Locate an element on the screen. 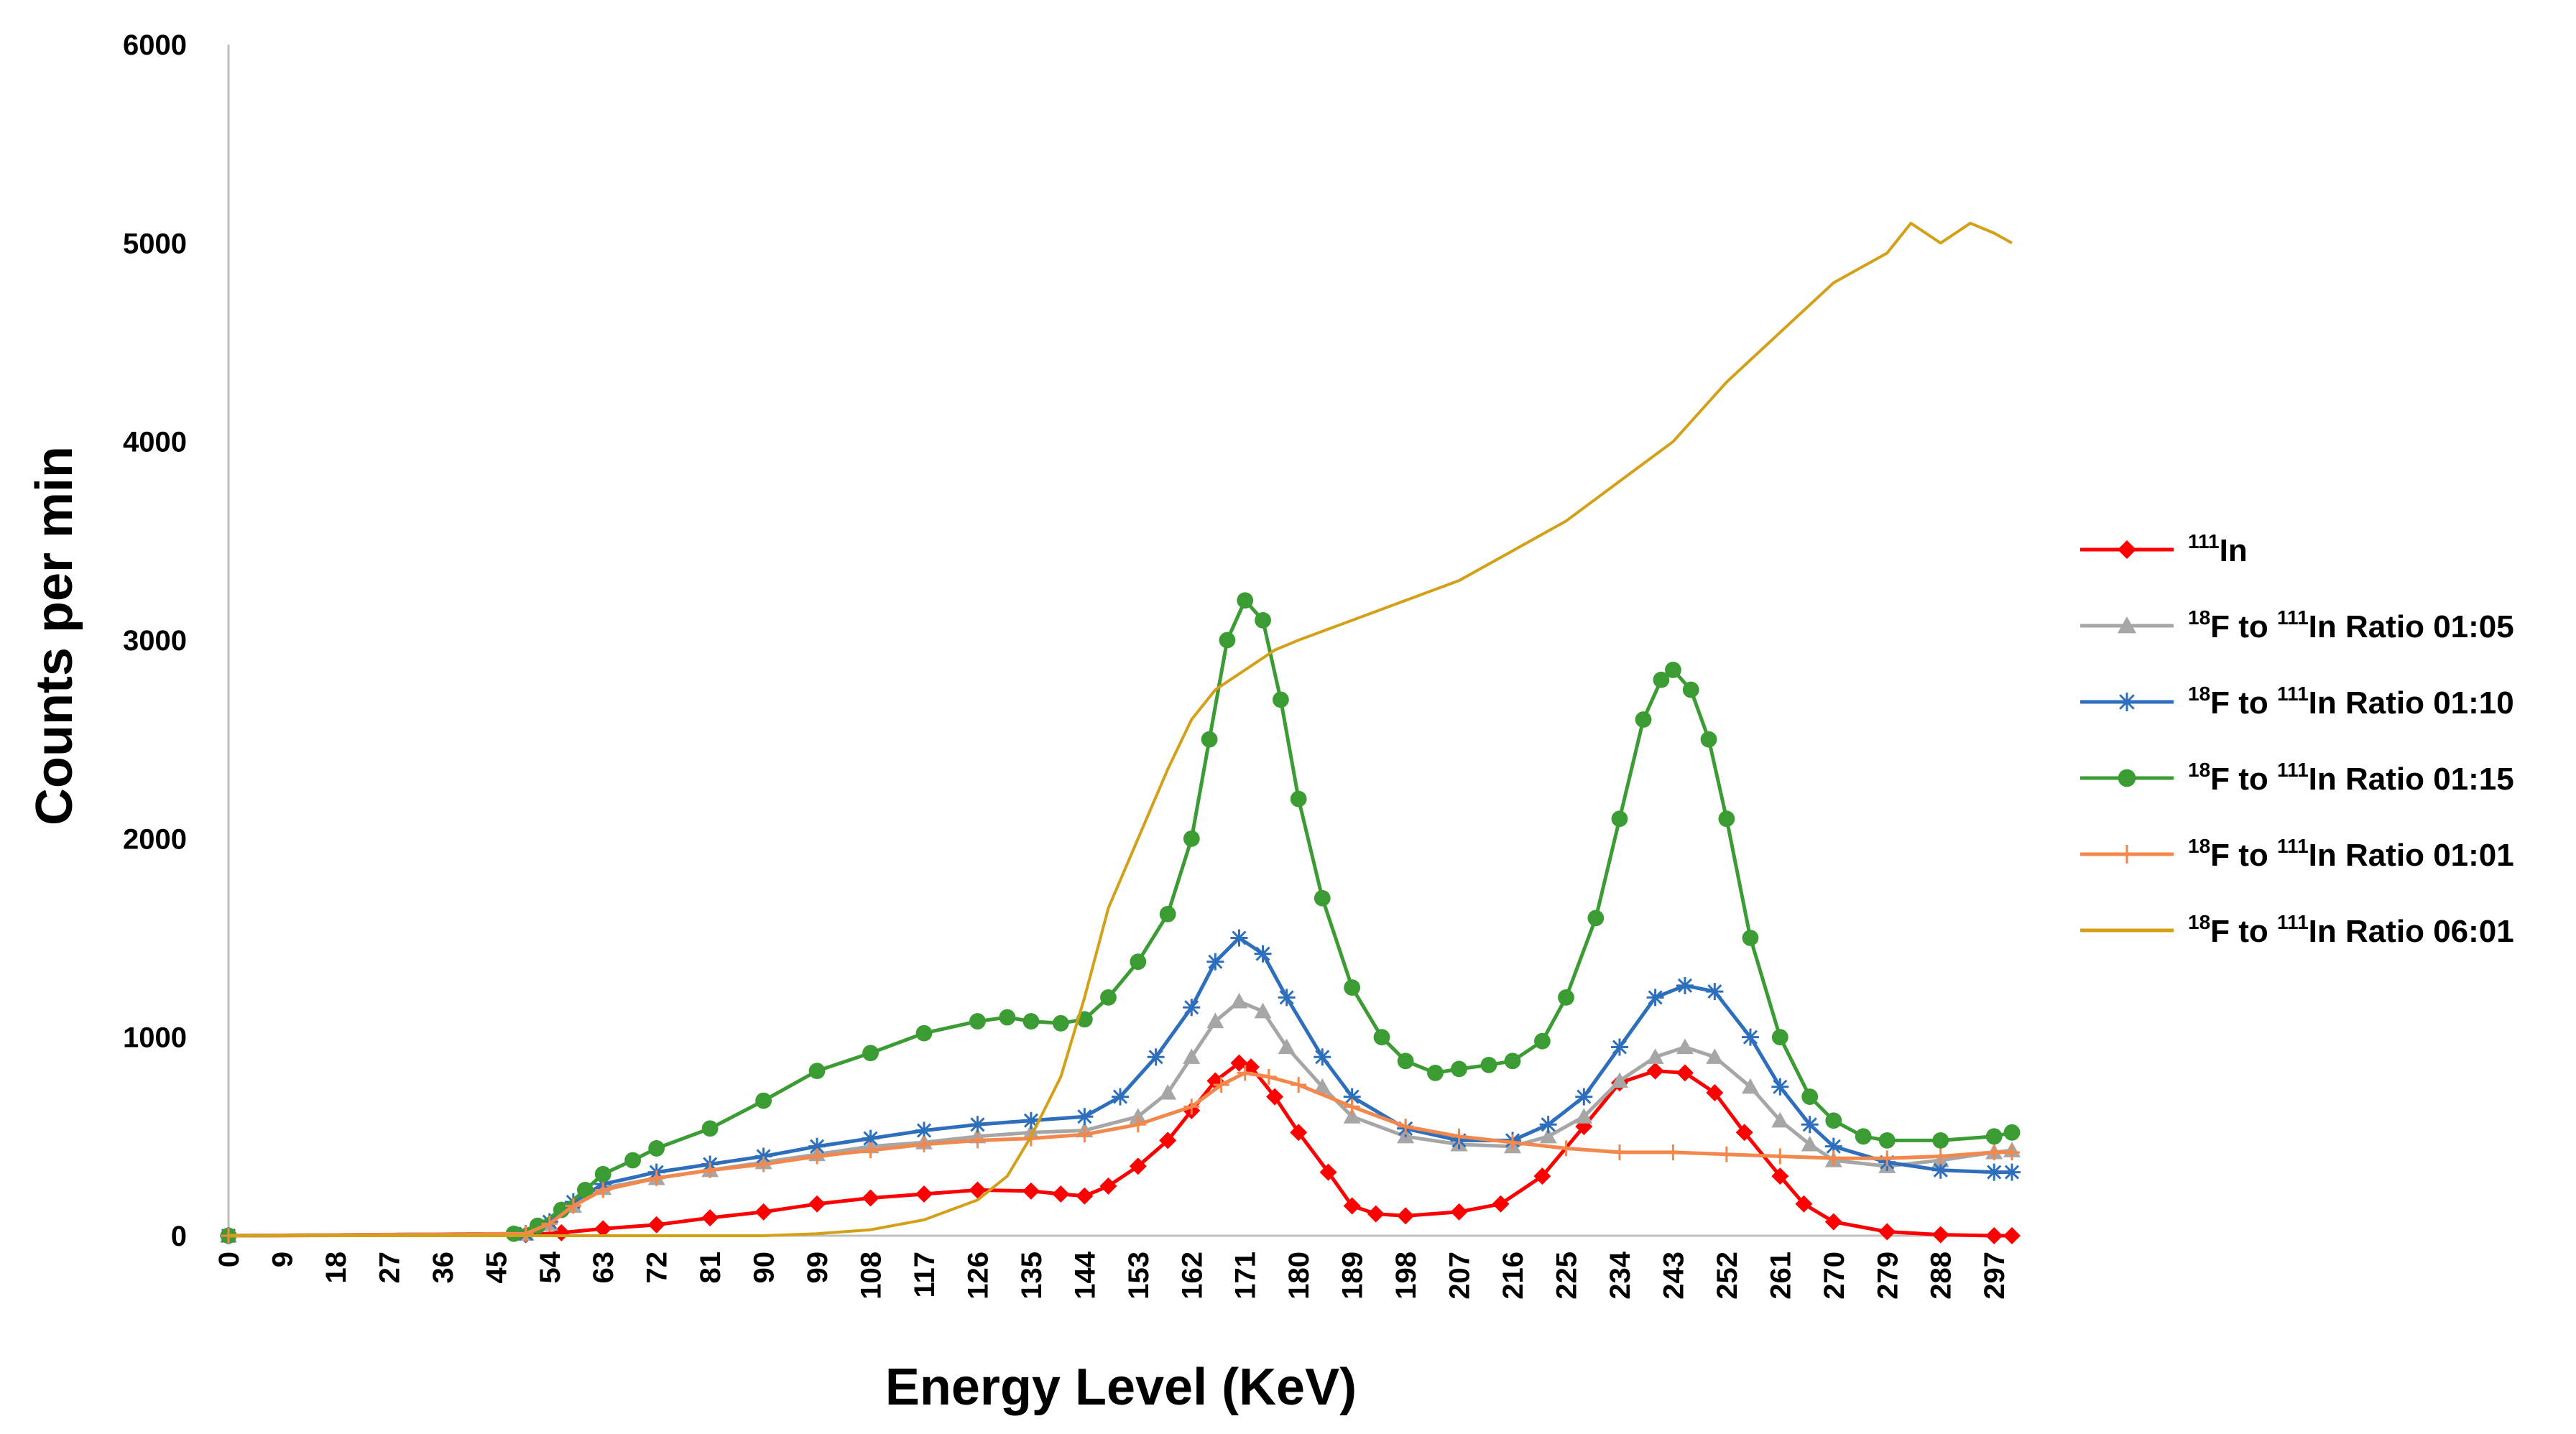 The image size is (2576, 1434). y-tick-label: 6000 is located at coordinates (155, 45).